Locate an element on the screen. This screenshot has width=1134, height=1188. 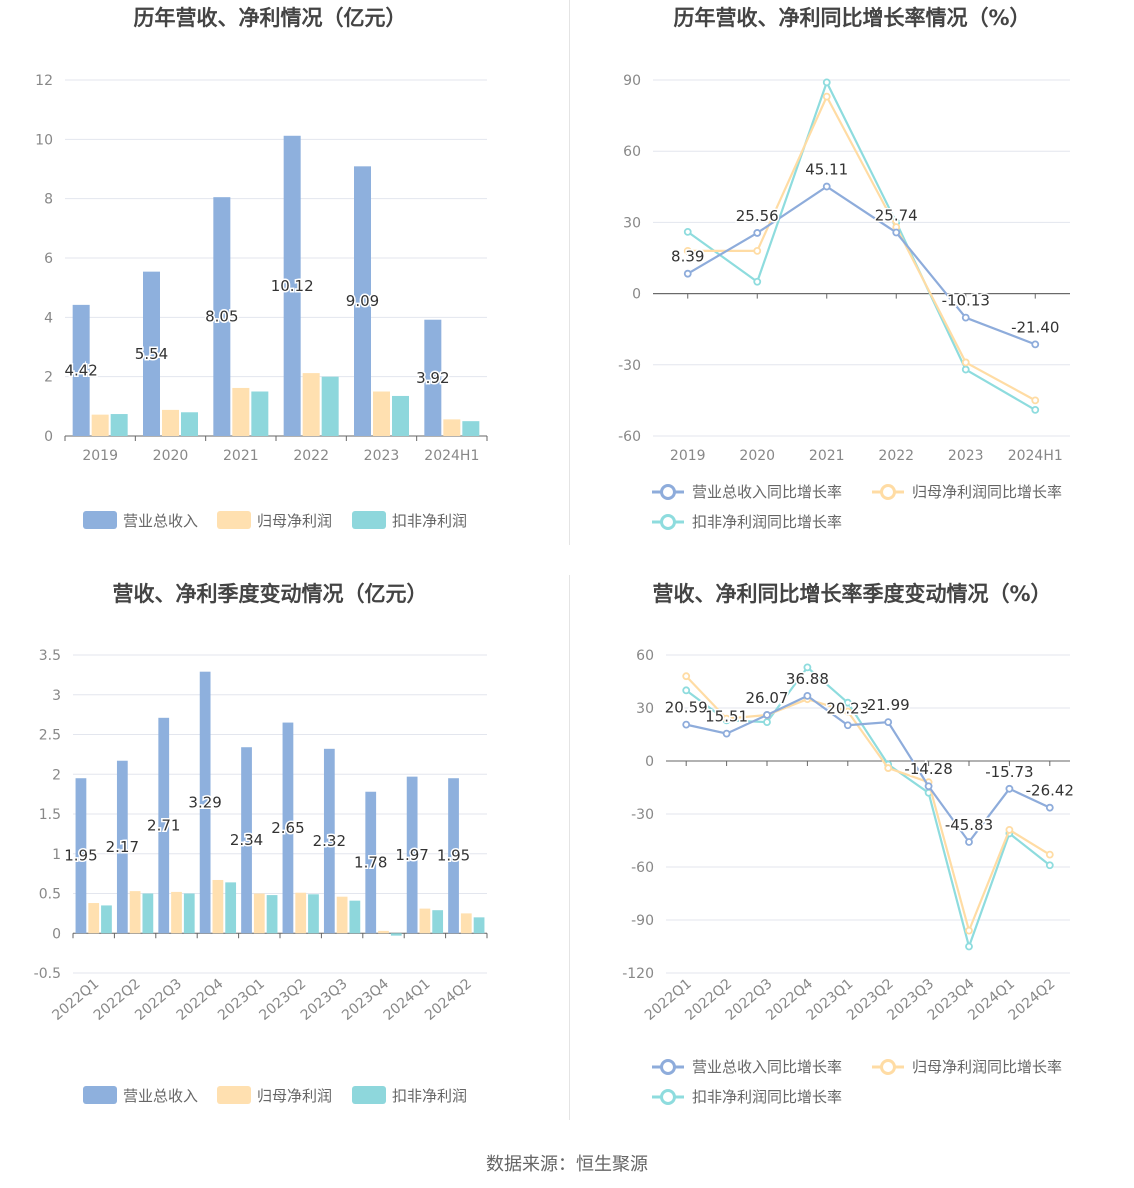
data-label: 2.32 is located at coordinates (329, 841).